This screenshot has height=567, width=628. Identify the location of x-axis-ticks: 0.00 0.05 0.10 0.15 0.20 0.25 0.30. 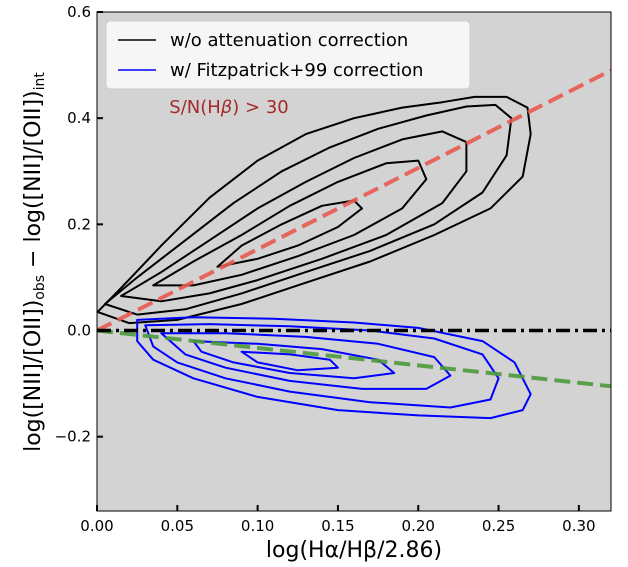
(338, 520).